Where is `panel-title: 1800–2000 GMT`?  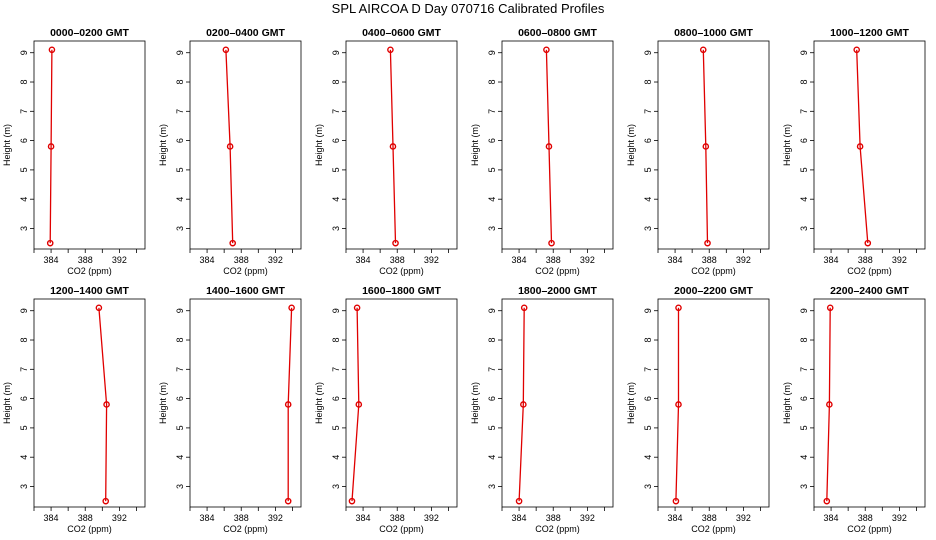
panel-title: 1800–2000 GMT is located at coordinates (557, 291).